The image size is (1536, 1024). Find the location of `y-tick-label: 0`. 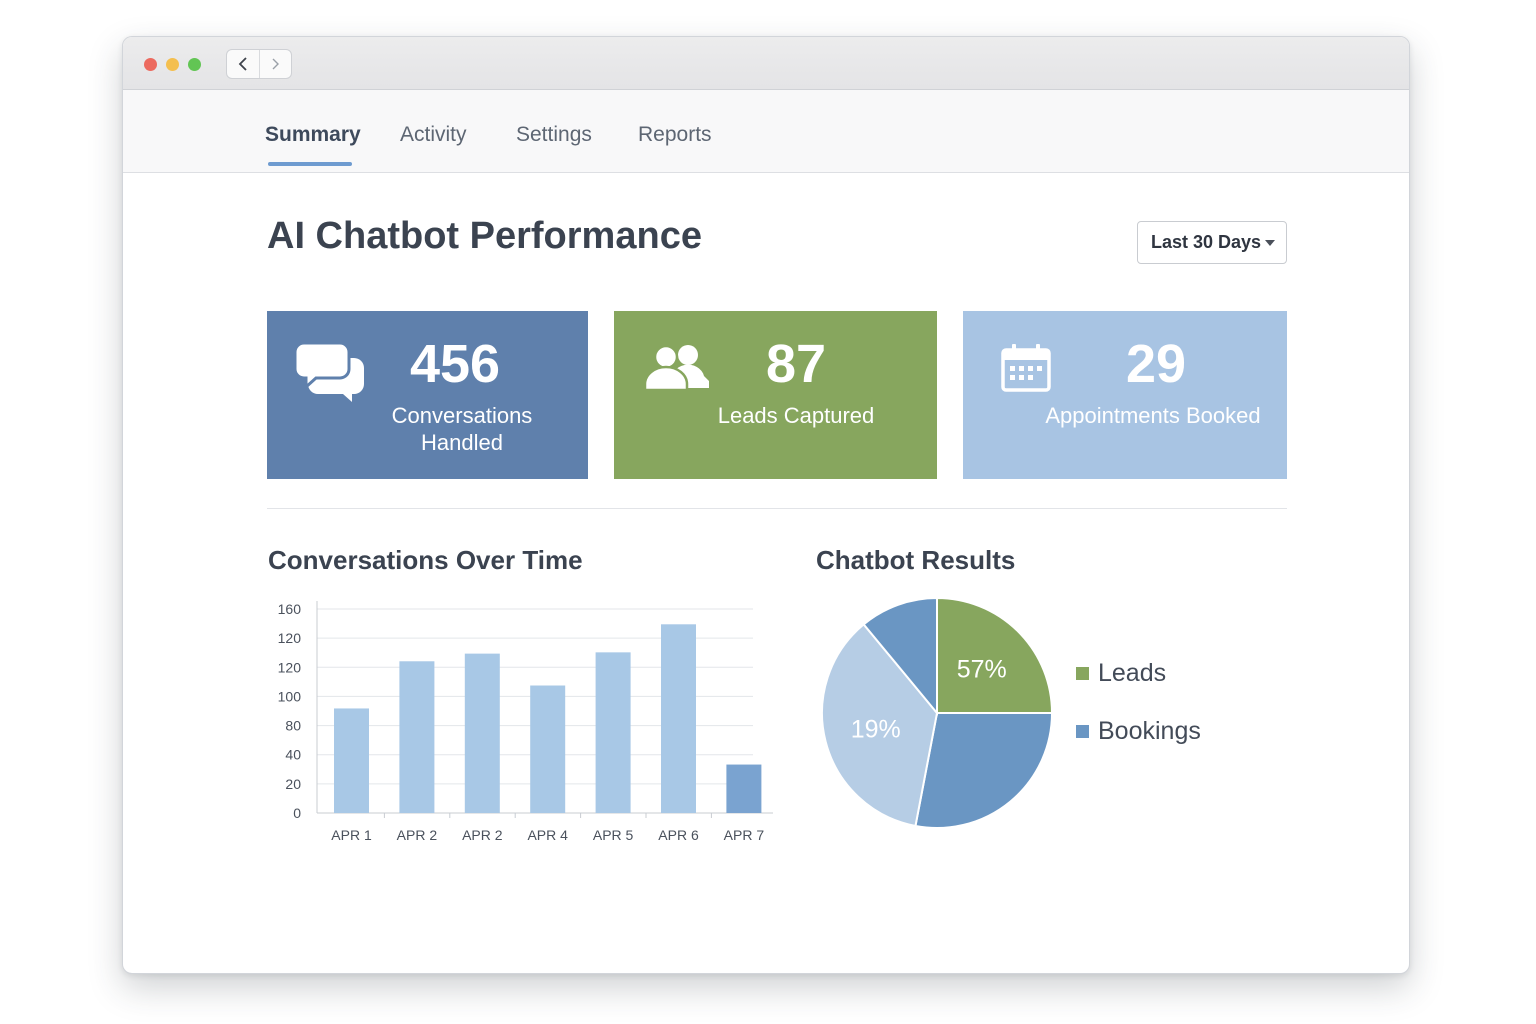

y-tick-label: 0 is located at coordinates (297, 813).